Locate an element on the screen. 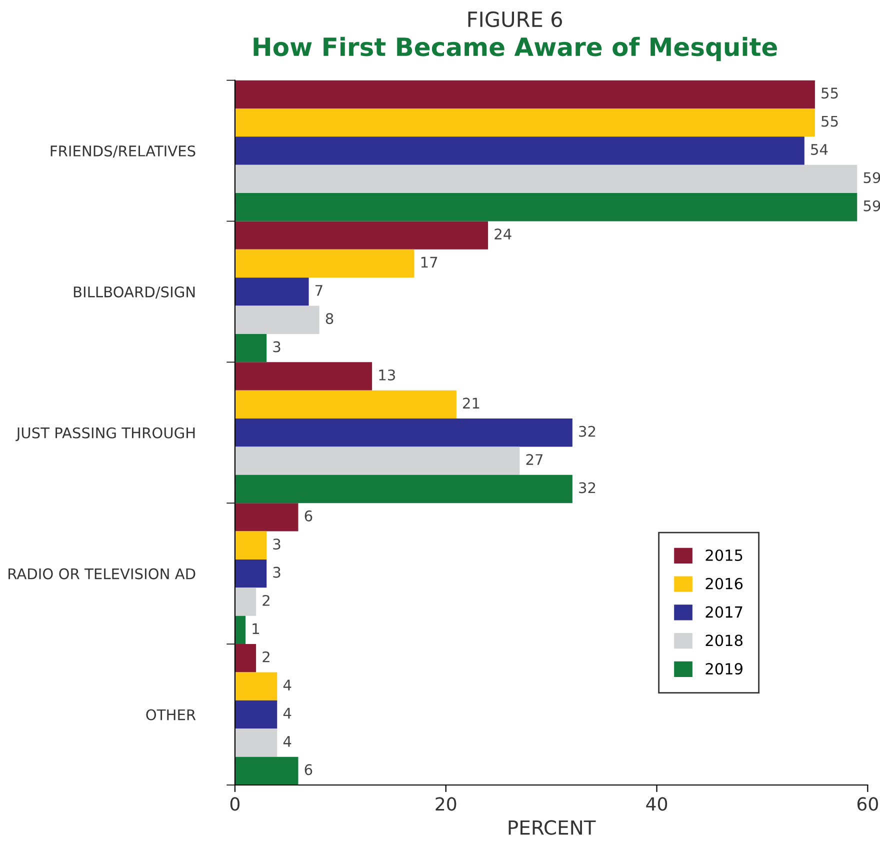  x-tick-label: 40 is located at coordinates (657, 804).